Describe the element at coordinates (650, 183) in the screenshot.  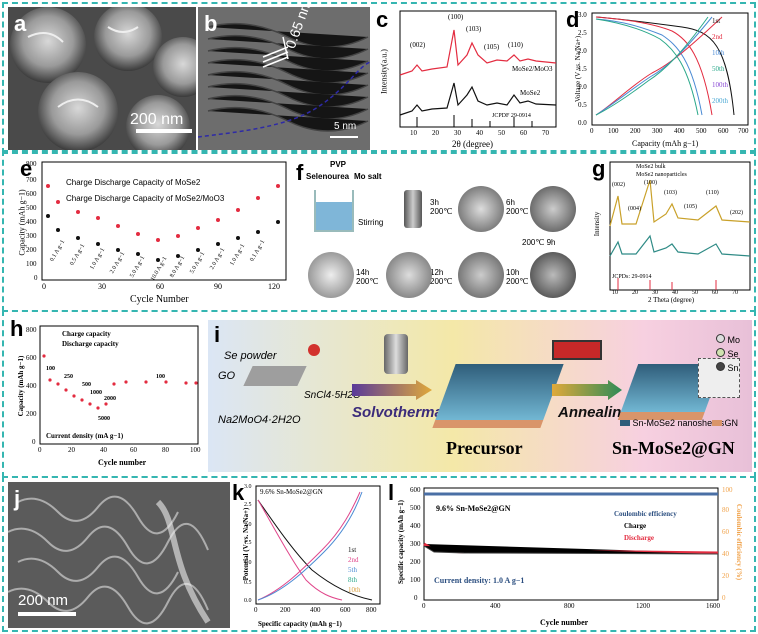
I see `panel-g-peak-100: (100)` at that location.